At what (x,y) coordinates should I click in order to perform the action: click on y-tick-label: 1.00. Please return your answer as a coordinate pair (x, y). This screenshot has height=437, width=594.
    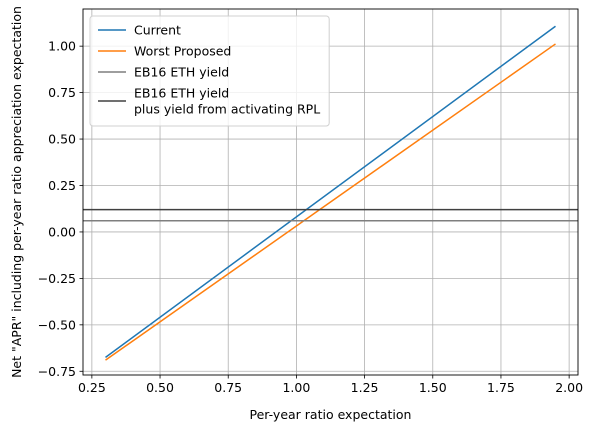
    Looking at the image, I should click on (62, 46).